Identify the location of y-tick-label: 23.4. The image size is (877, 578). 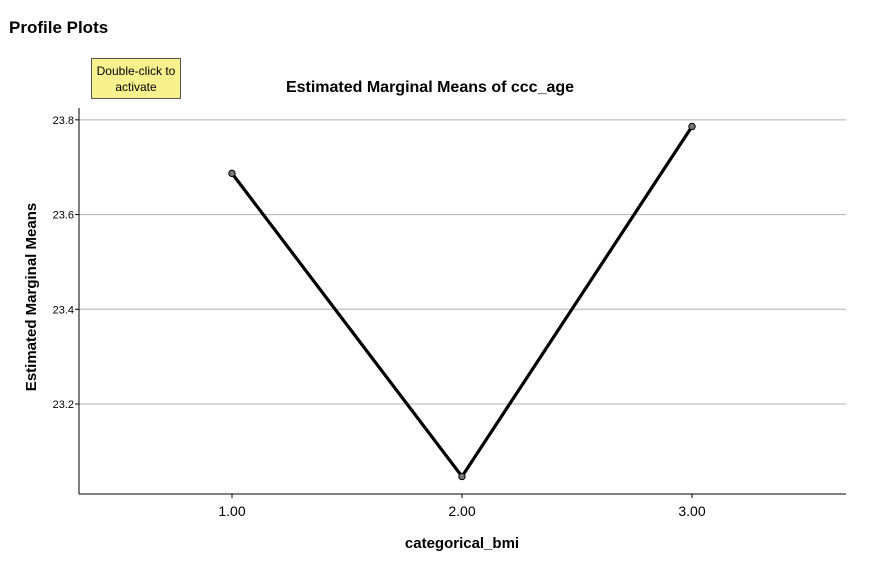
(63, 310).